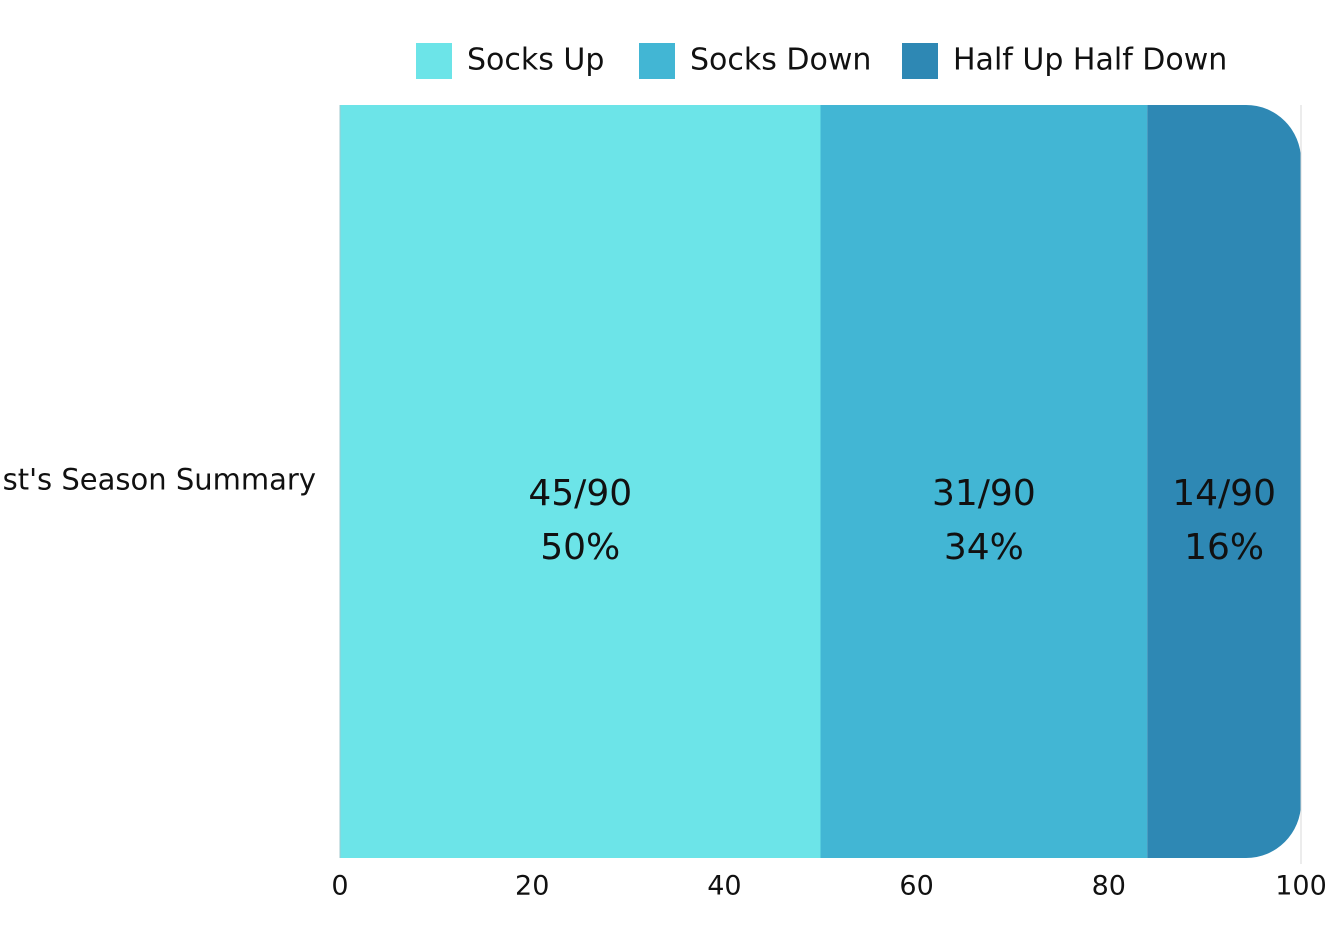 The width and height of the screenshot is (1332, 939). Describe the element at coordinates (657, 61) in the screenshot. I see `legend-swatch-socks-down` at that location.